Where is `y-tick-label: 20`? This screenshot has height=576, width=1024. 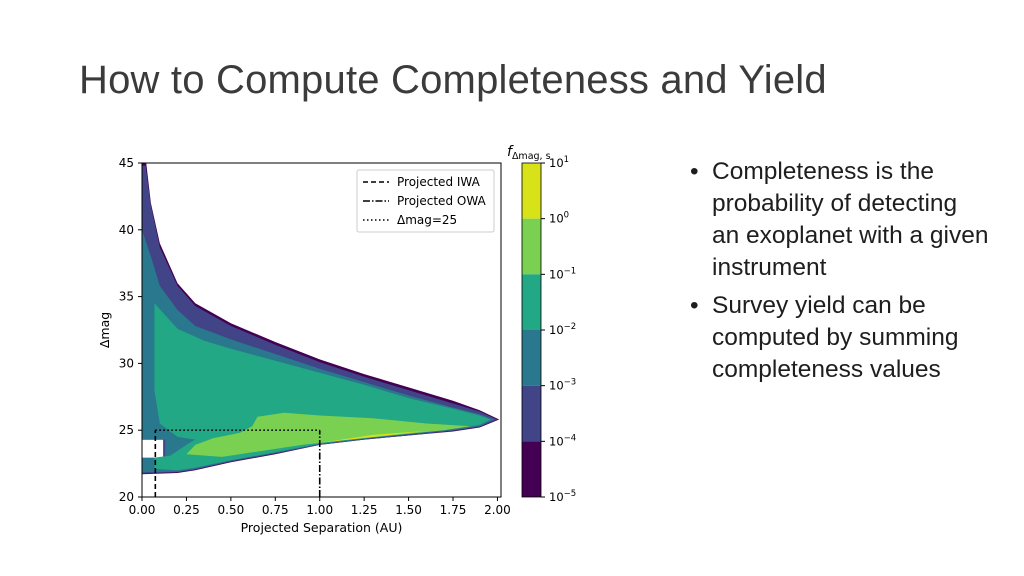 y-tick-label: 20 is located at coordinates (126, 497).